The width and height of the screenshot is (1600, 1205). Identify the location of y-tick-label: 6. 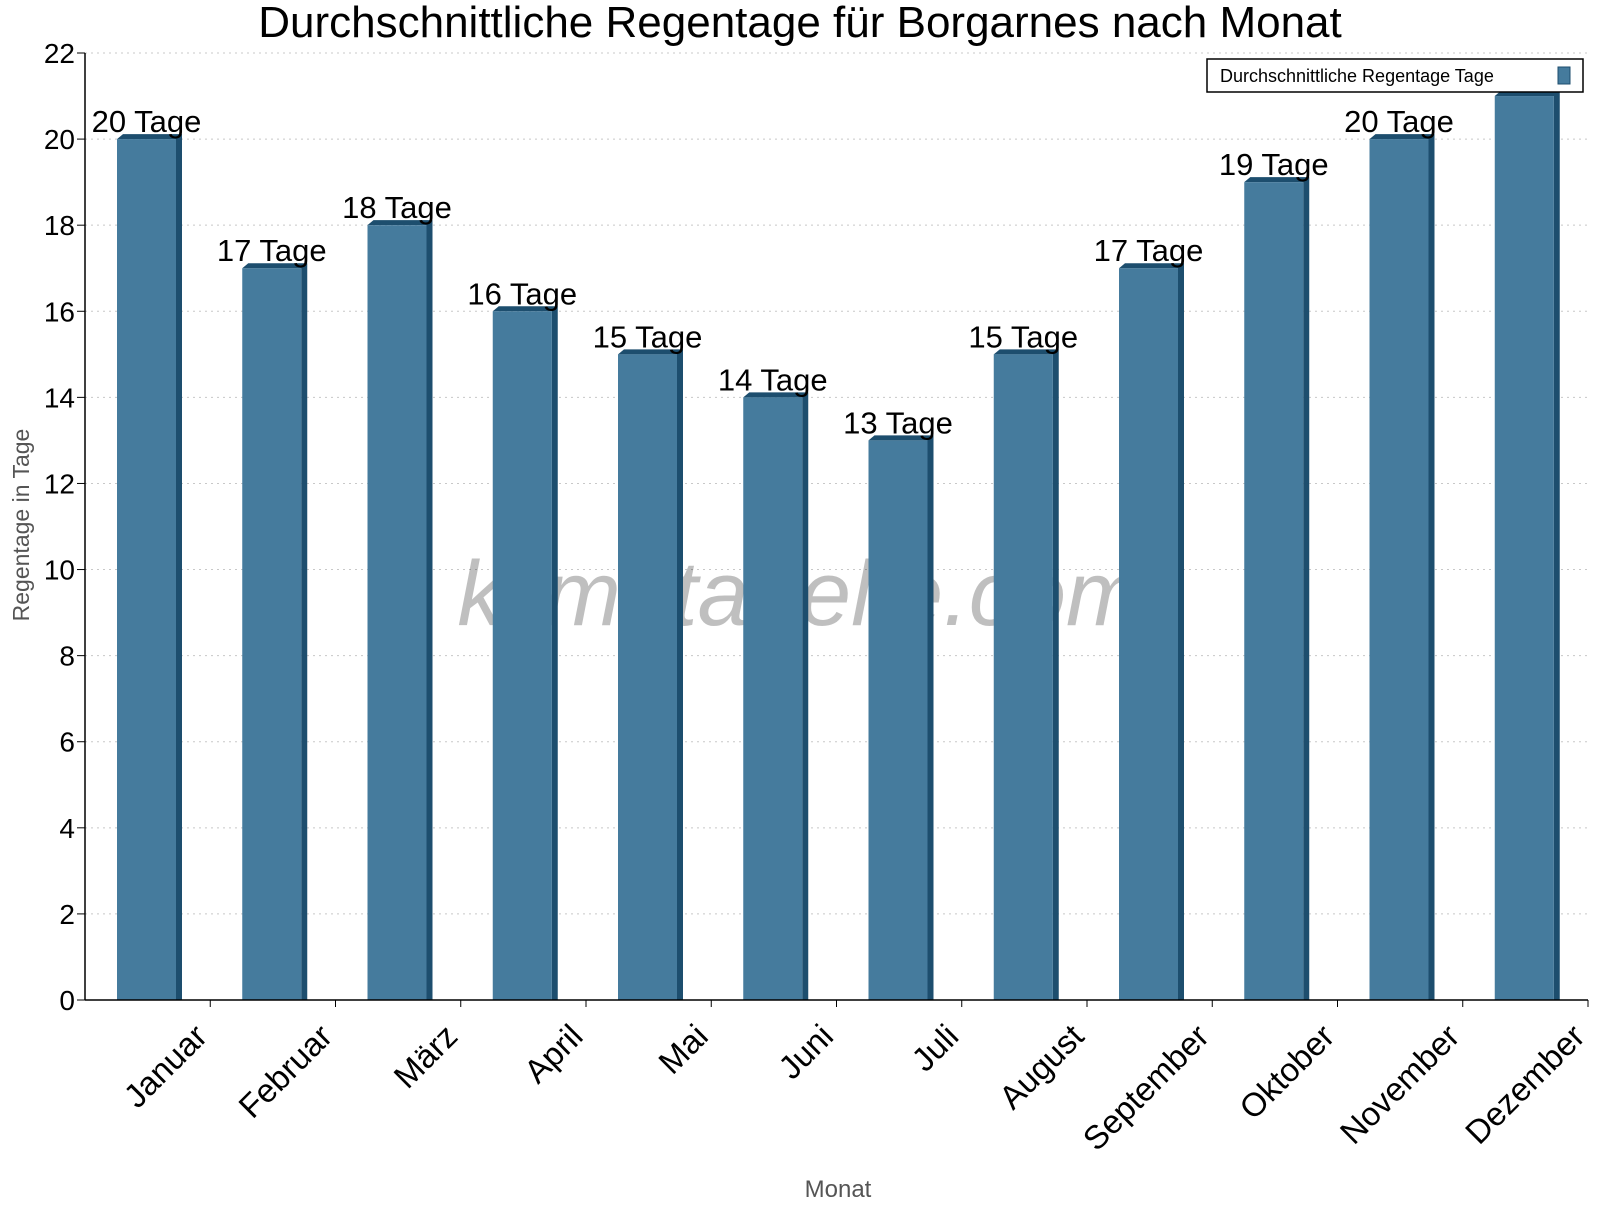
(67, 742).